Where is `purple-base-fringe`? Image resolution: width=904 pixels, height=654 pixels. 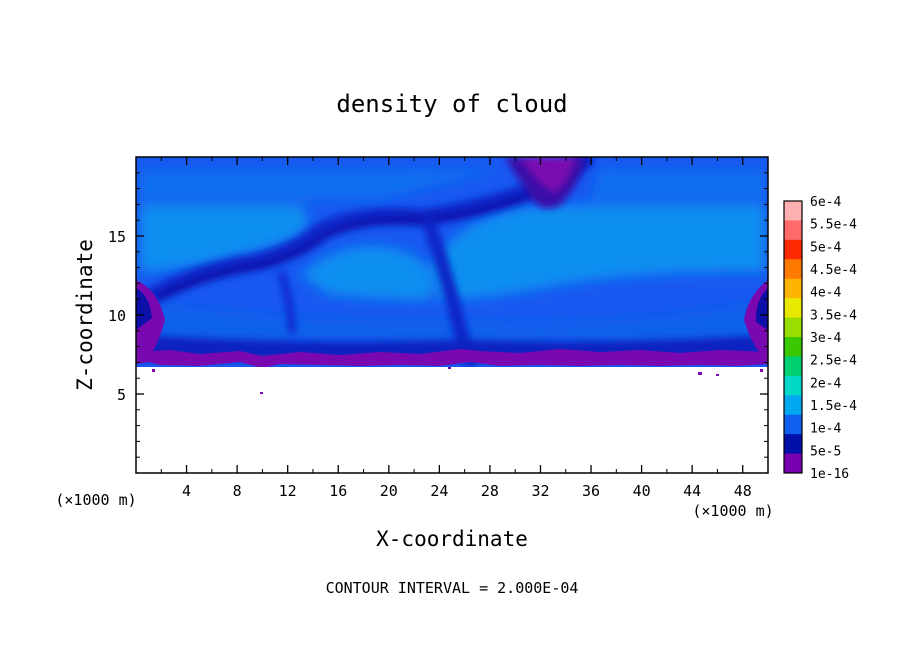 purple-base-fringe is located at coordinates (452, 358).